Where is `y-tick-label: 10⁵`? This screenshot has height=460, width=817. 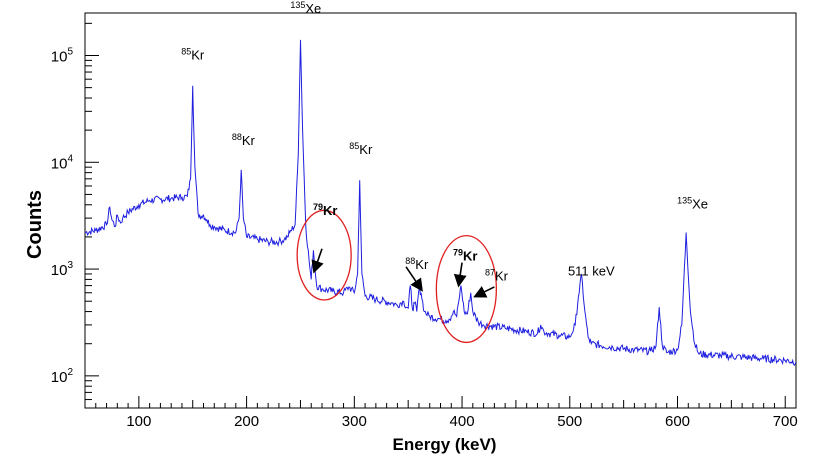 y-tick-label: 10⁵ is located at coordinates (62, 55).